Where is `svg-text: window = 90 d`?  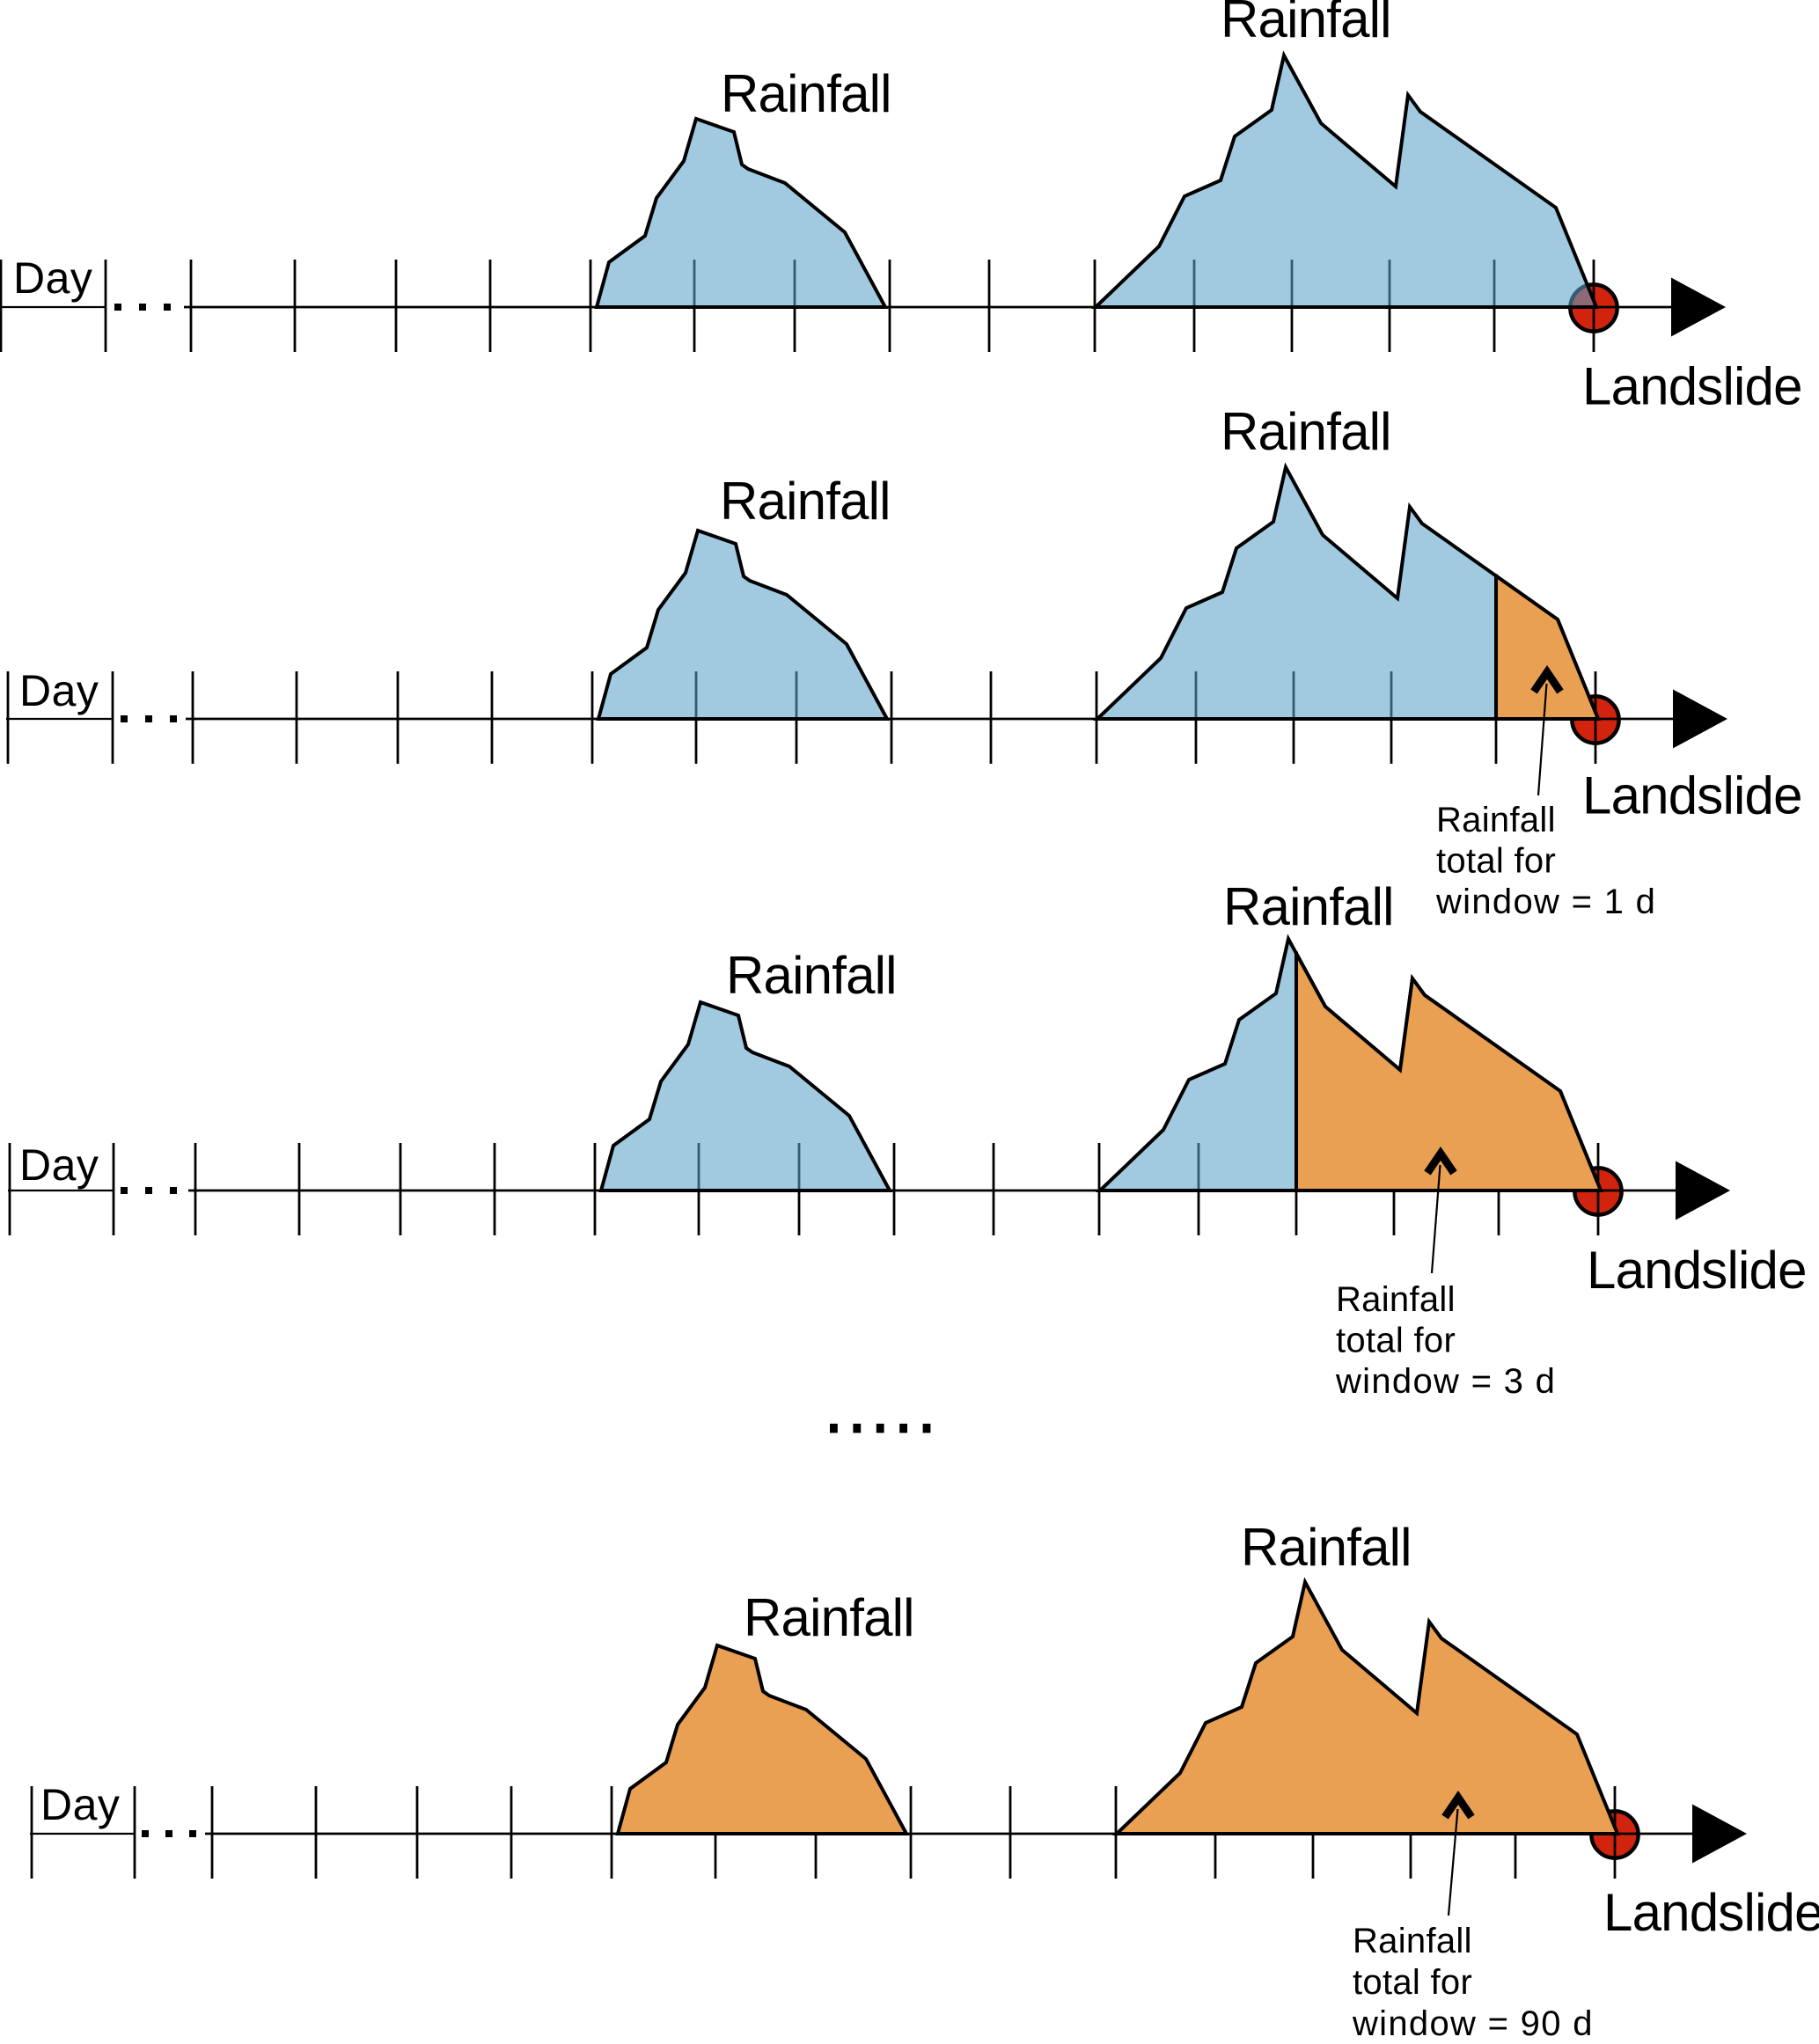 svg-text: window = 90 d is located at coordinates (1473, 2023).